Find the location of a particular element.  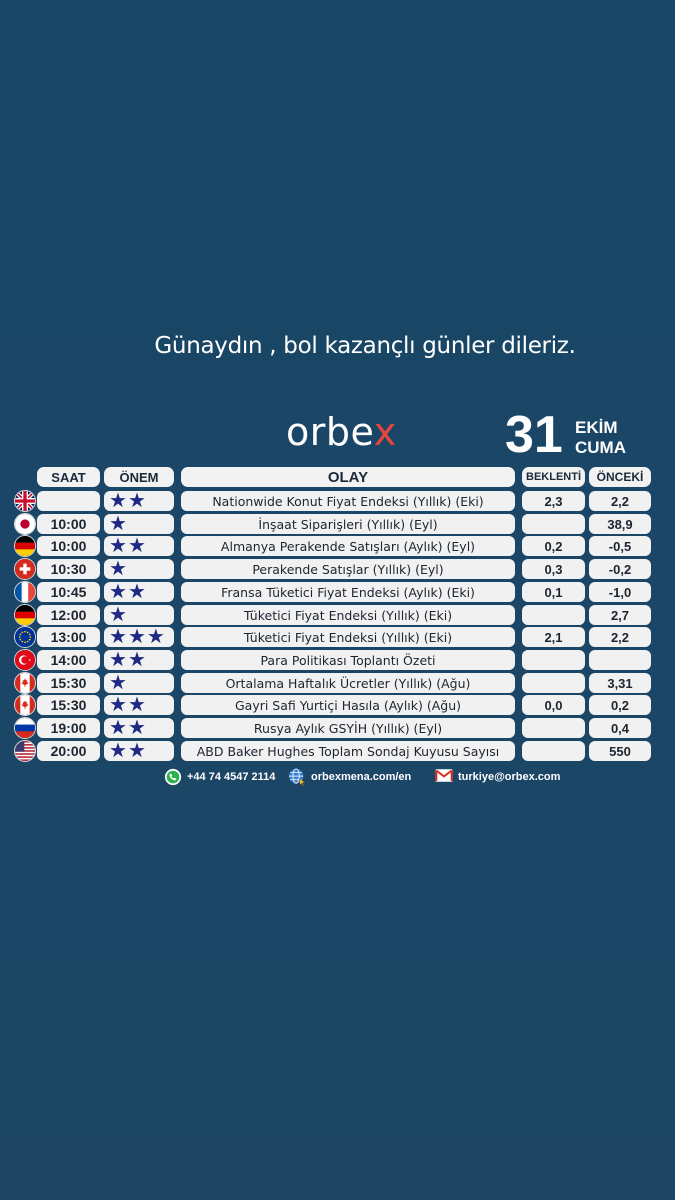

russia-flag-icon is located at coordinates (25, 728).